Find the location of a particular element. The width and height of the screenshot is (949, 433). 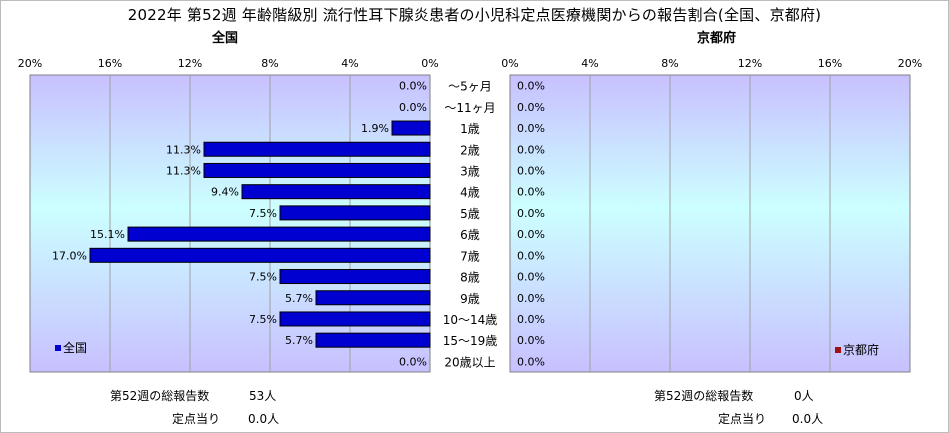

national-subtitle: 全国 is located at coordinates (225, 38).